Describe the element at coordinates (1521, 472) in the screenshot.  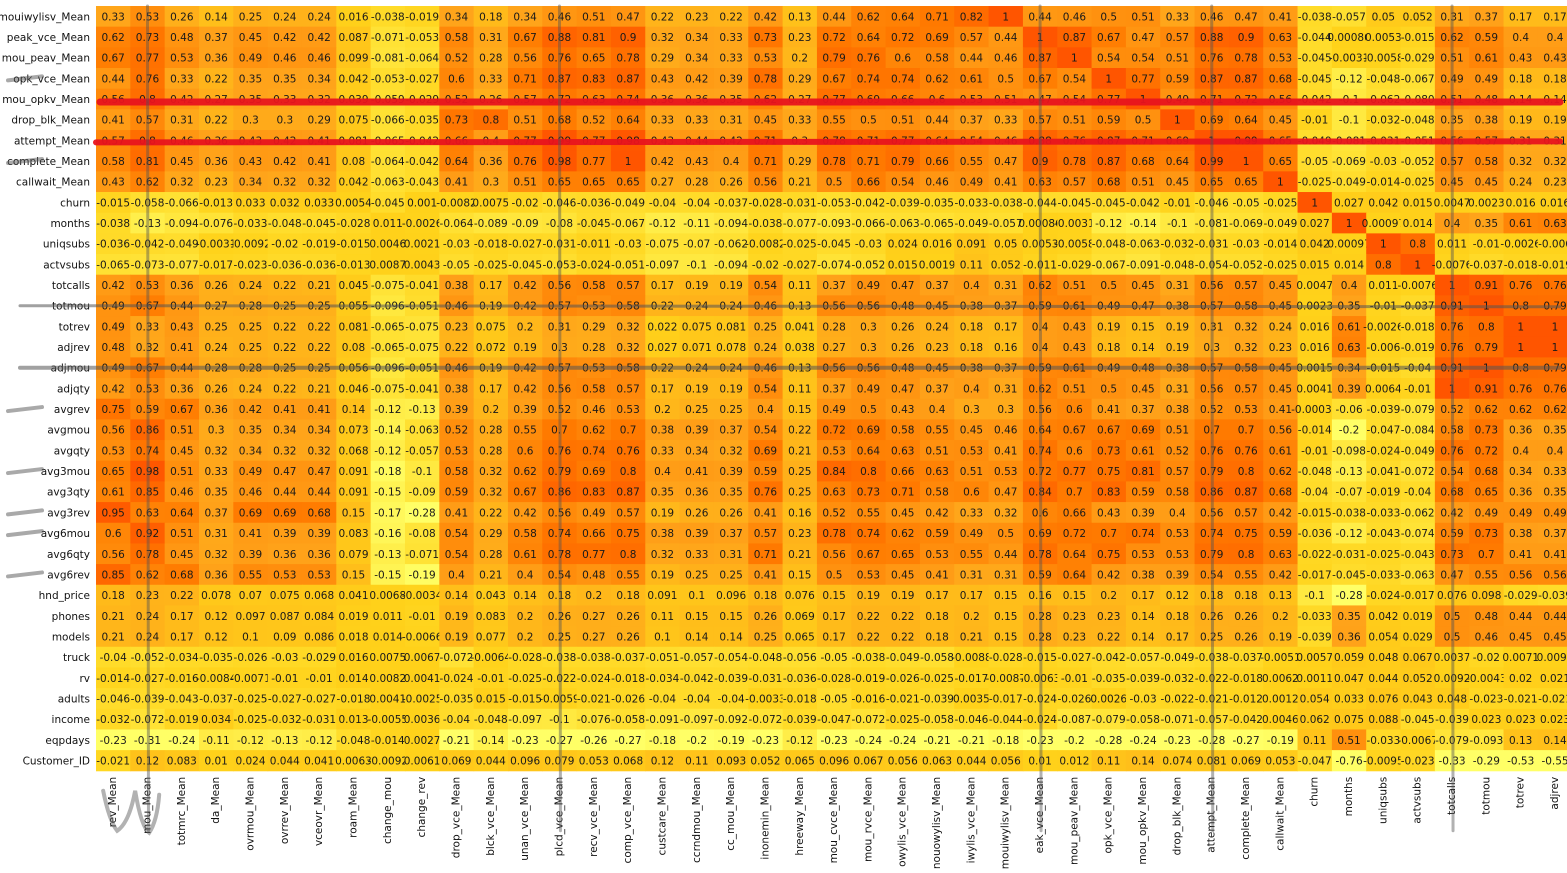
I see `cell-value-label: 0.34` at that location.